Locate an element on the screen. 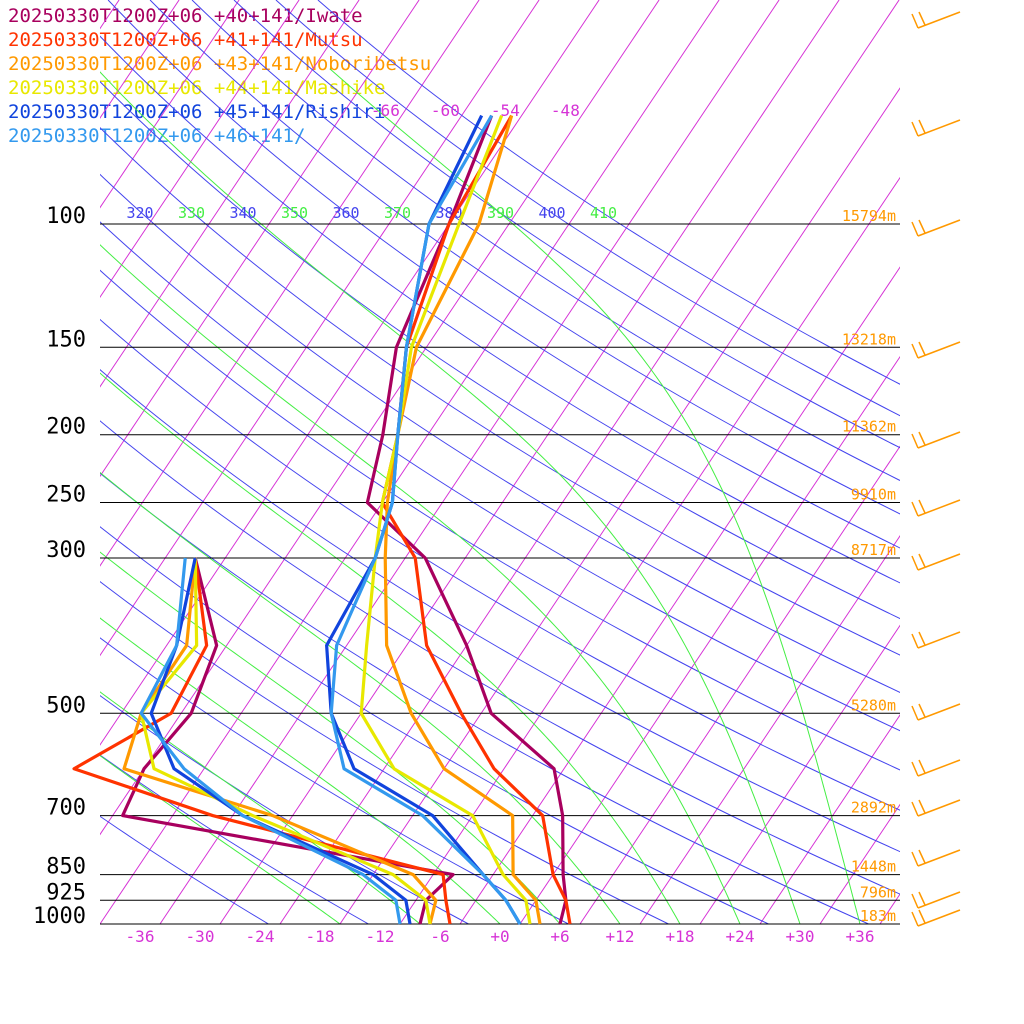 This screenshot has height=1024, width=1024. pressure-label: 925 is located at coordinates (66, 892).